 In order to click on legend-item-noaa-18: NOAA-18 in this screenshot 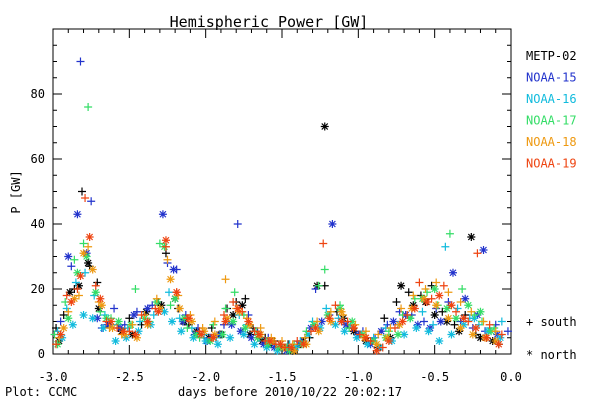, I will do `click(551, 142)`.